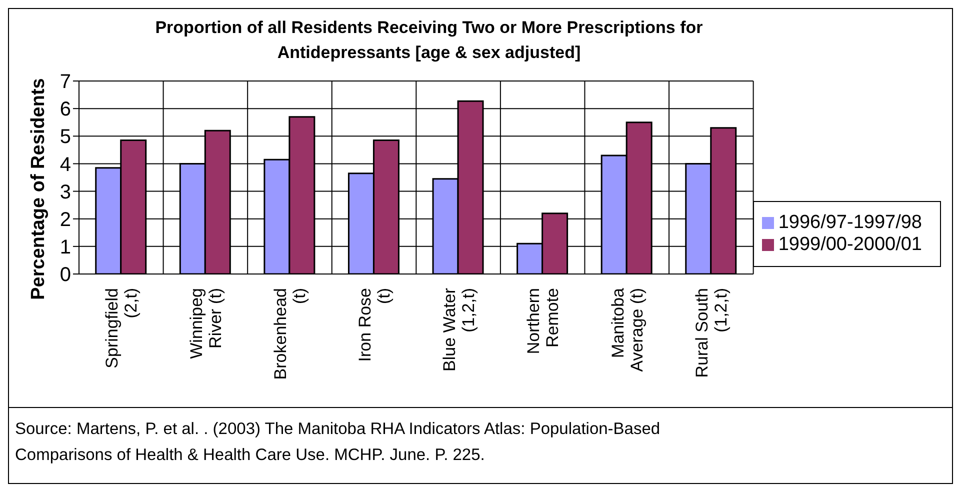 The image size is (961, 492). I want to click on x-tick-label: Rural South (1,2,t), so click(711, 333).